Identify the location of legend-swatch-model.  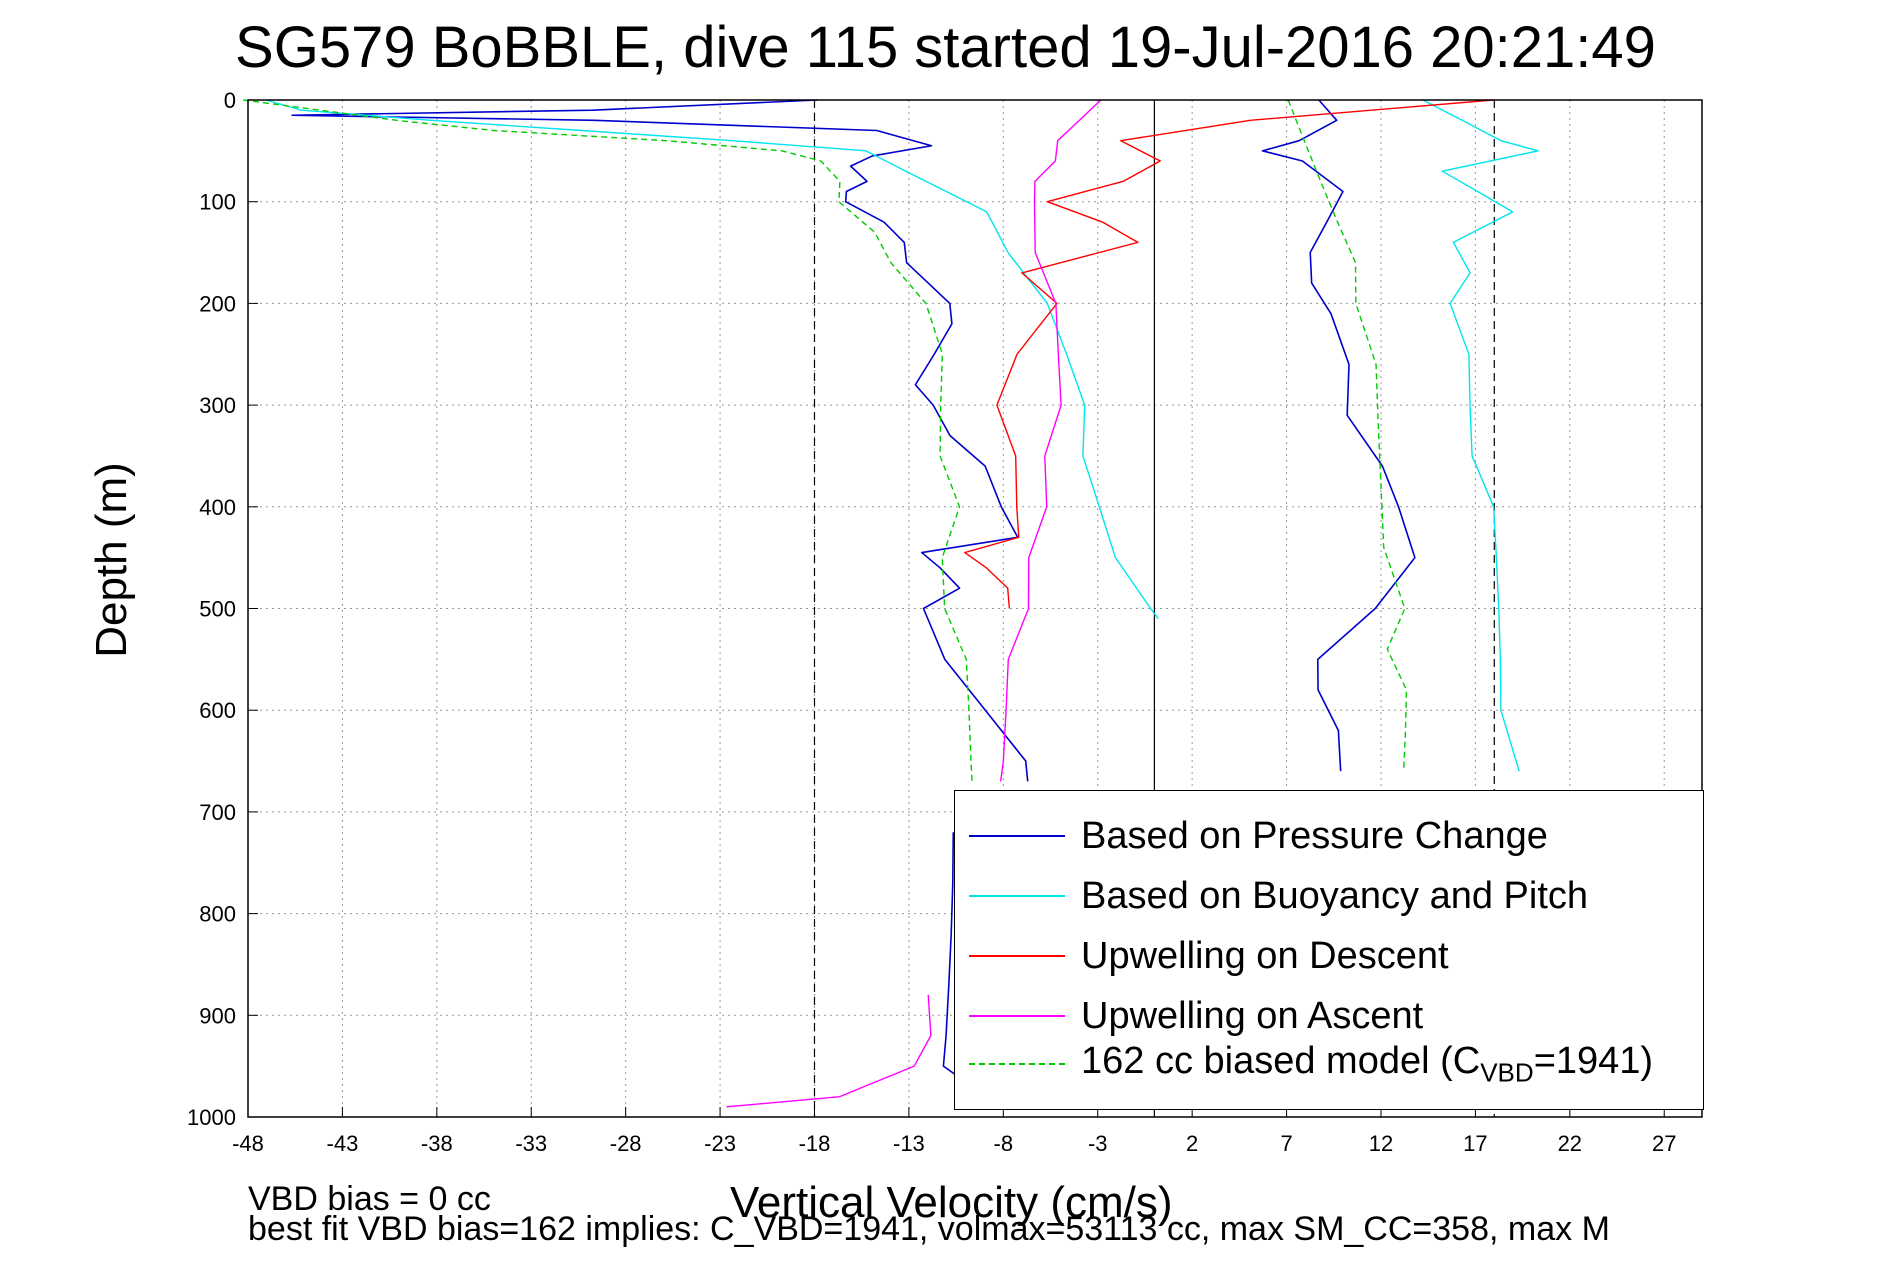
(1017, 1064).